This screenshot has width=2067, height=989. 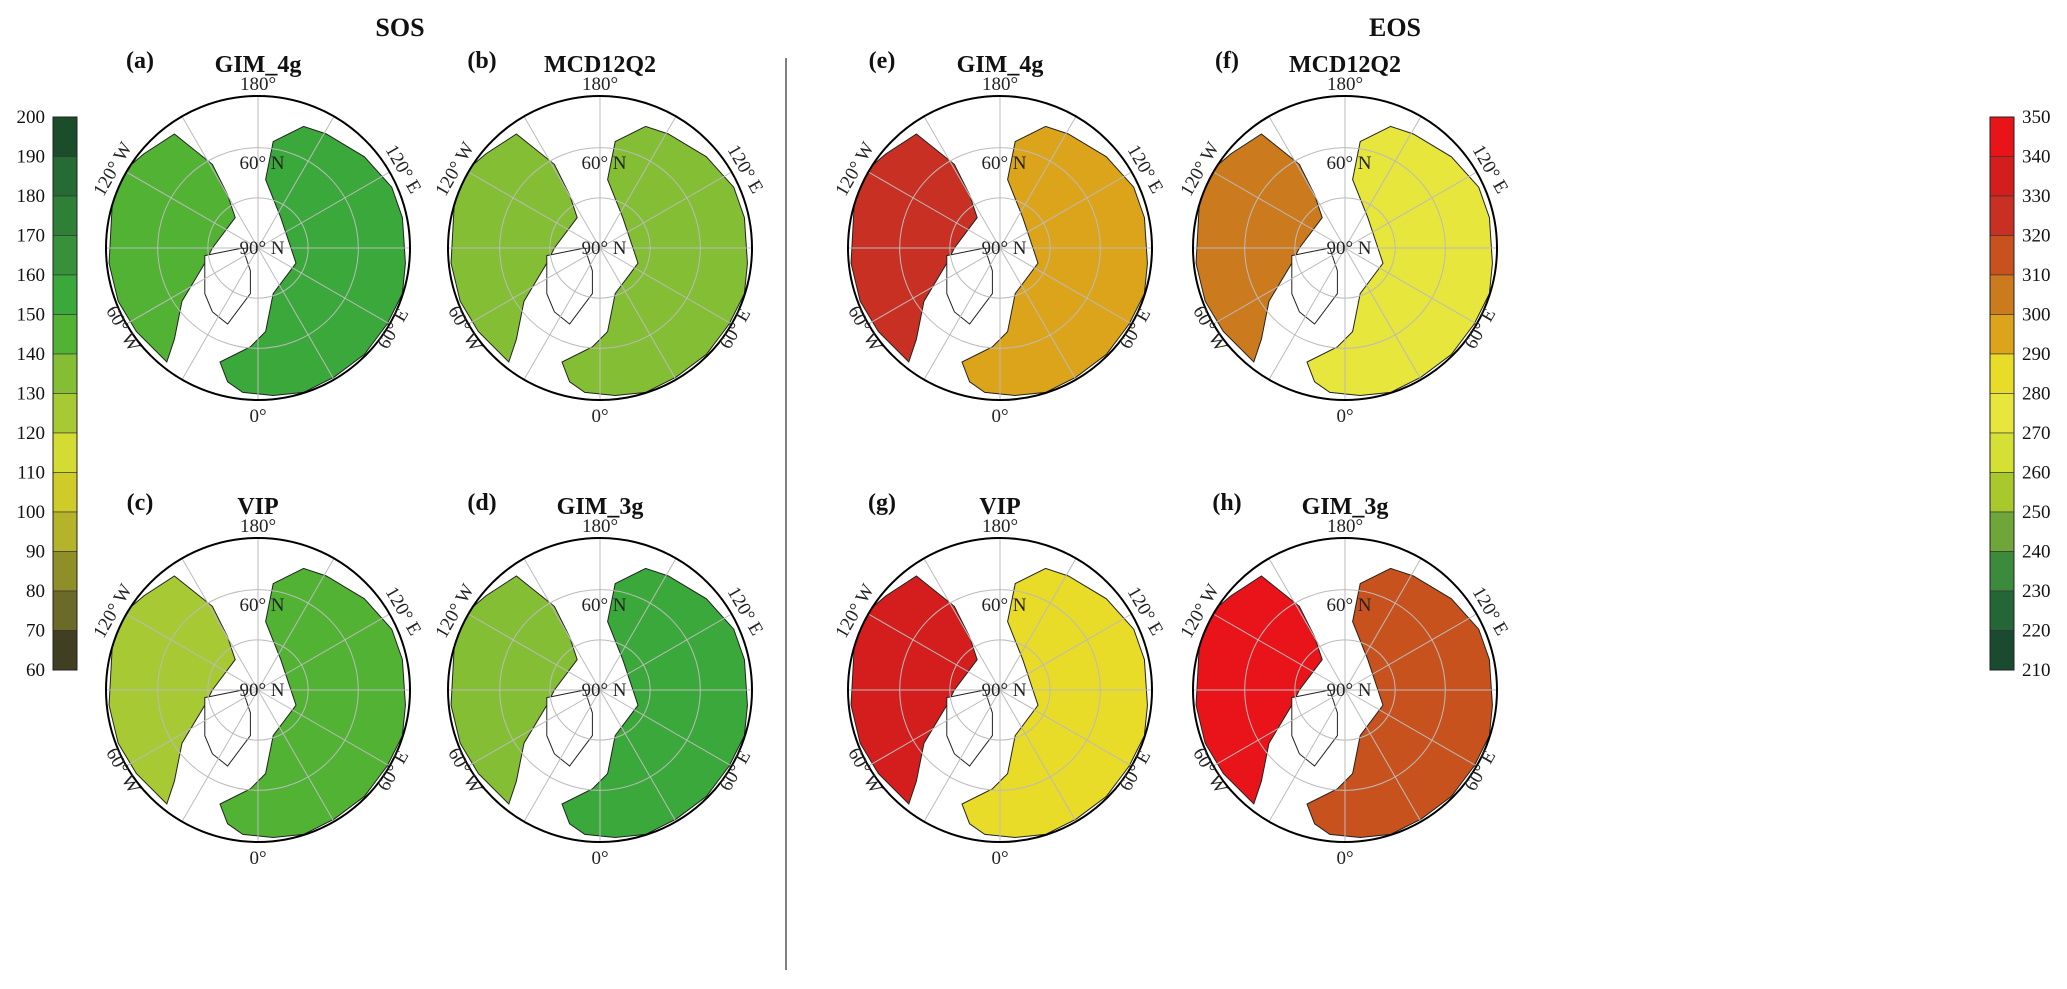 I want to click on colorbar-tick-label: 160, so click(x=31, y=275).